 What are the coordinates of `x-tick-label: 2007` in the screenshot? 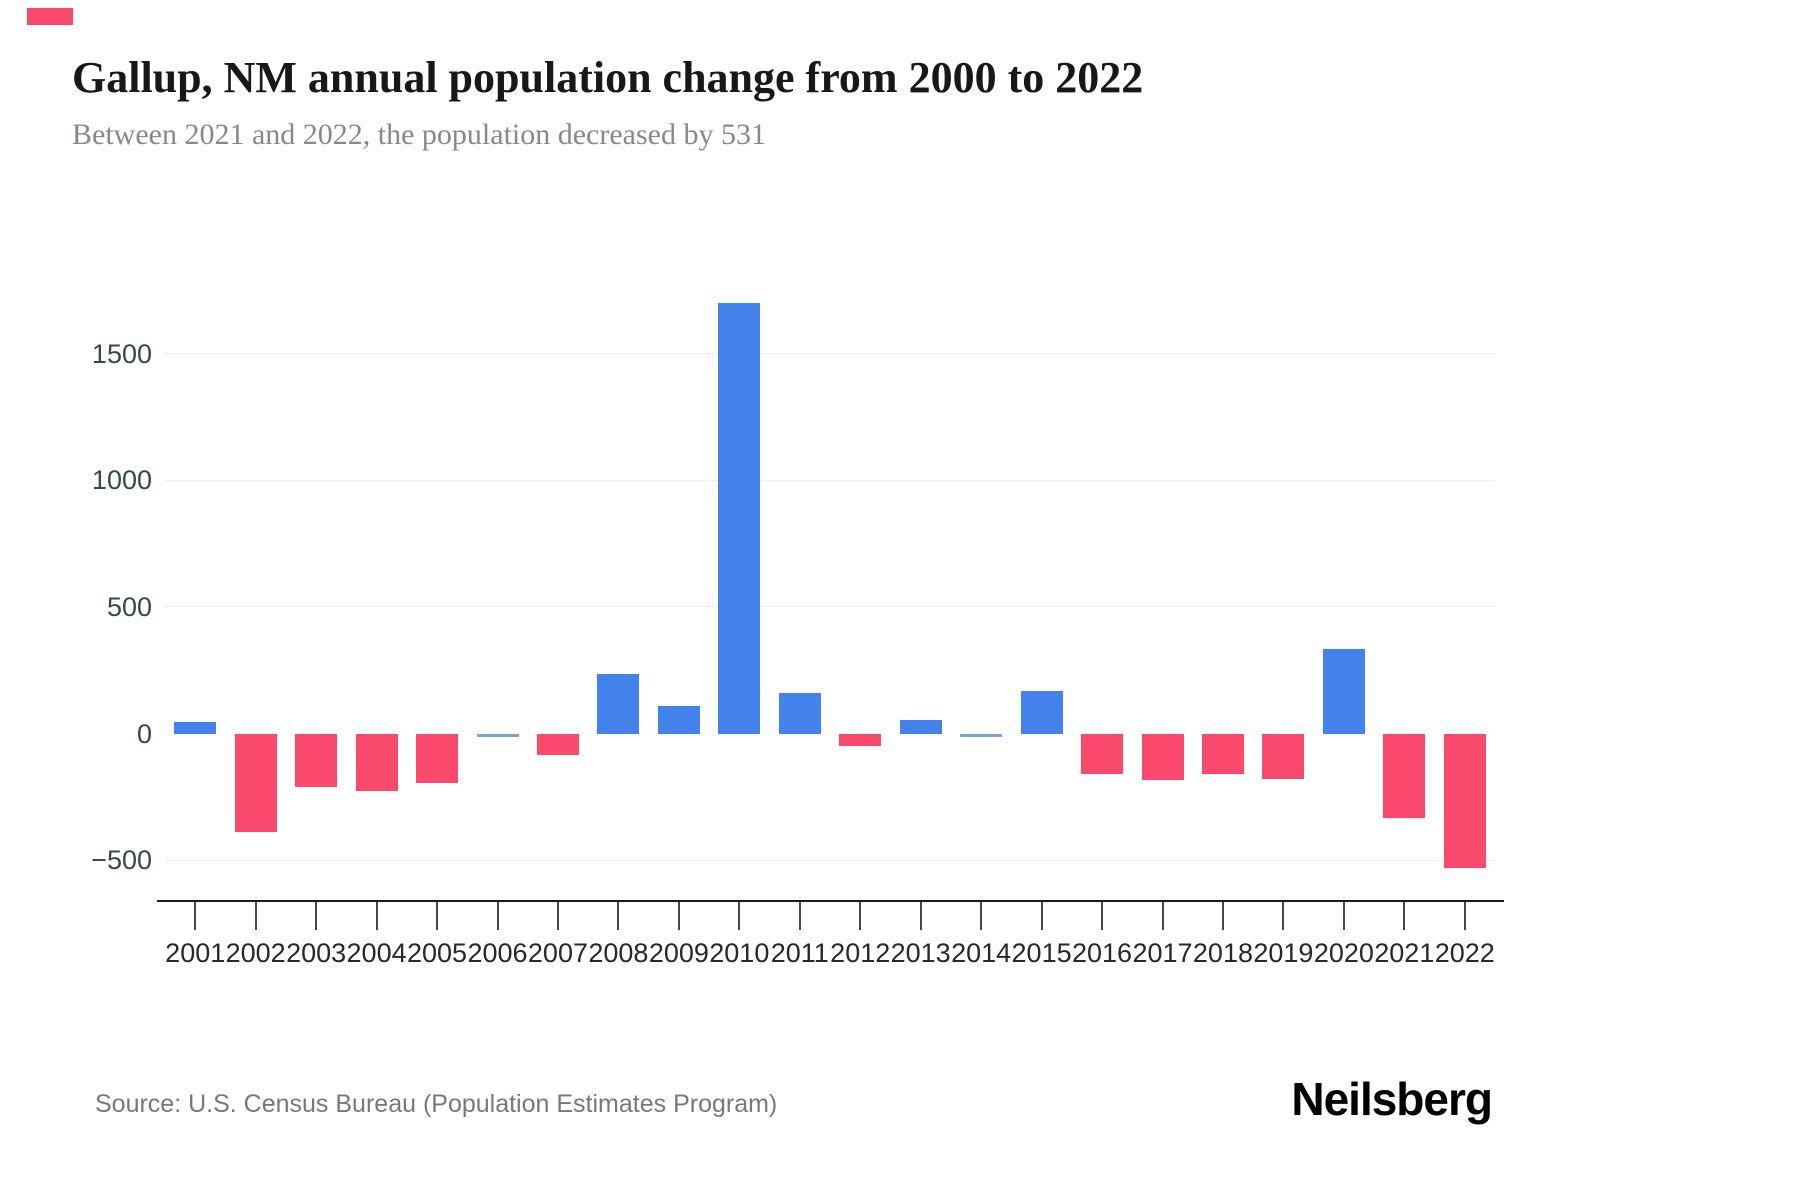 It's located at (557, 953).